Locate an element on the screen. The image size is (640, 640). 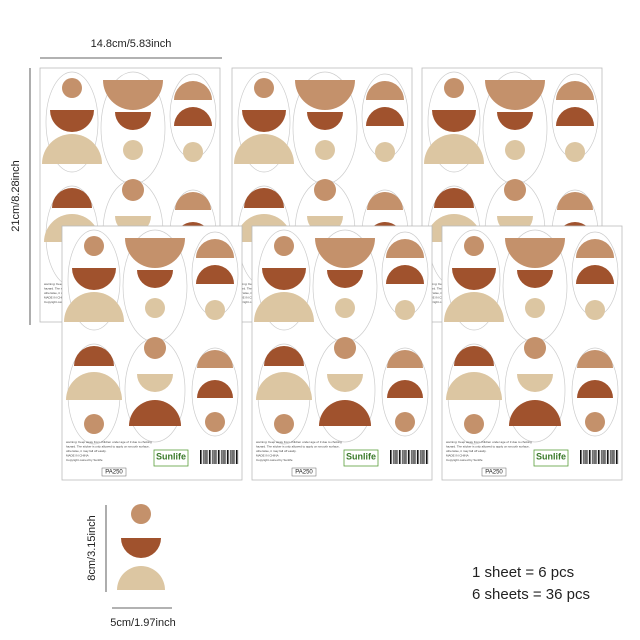
code-box is located at coordinates (304, 472).